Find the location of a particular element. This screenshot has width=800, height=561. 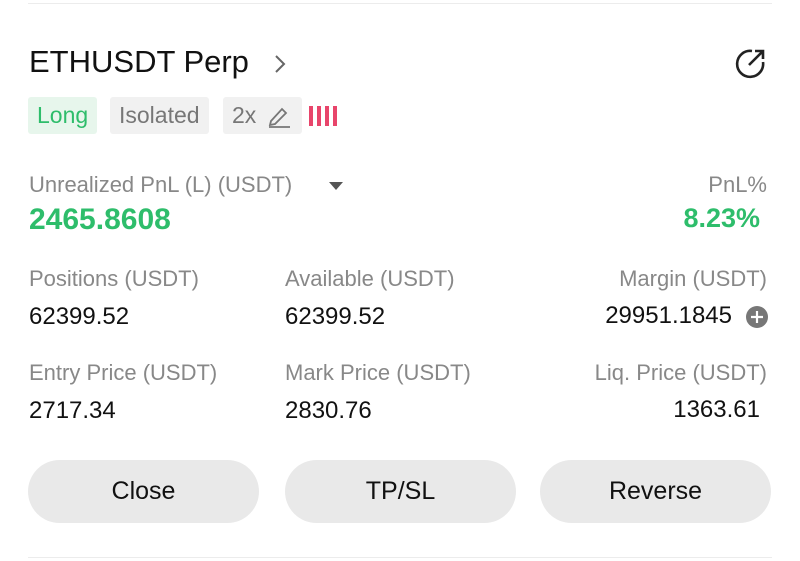

leverage-tag: 2x is located at coordinates (263, 115).